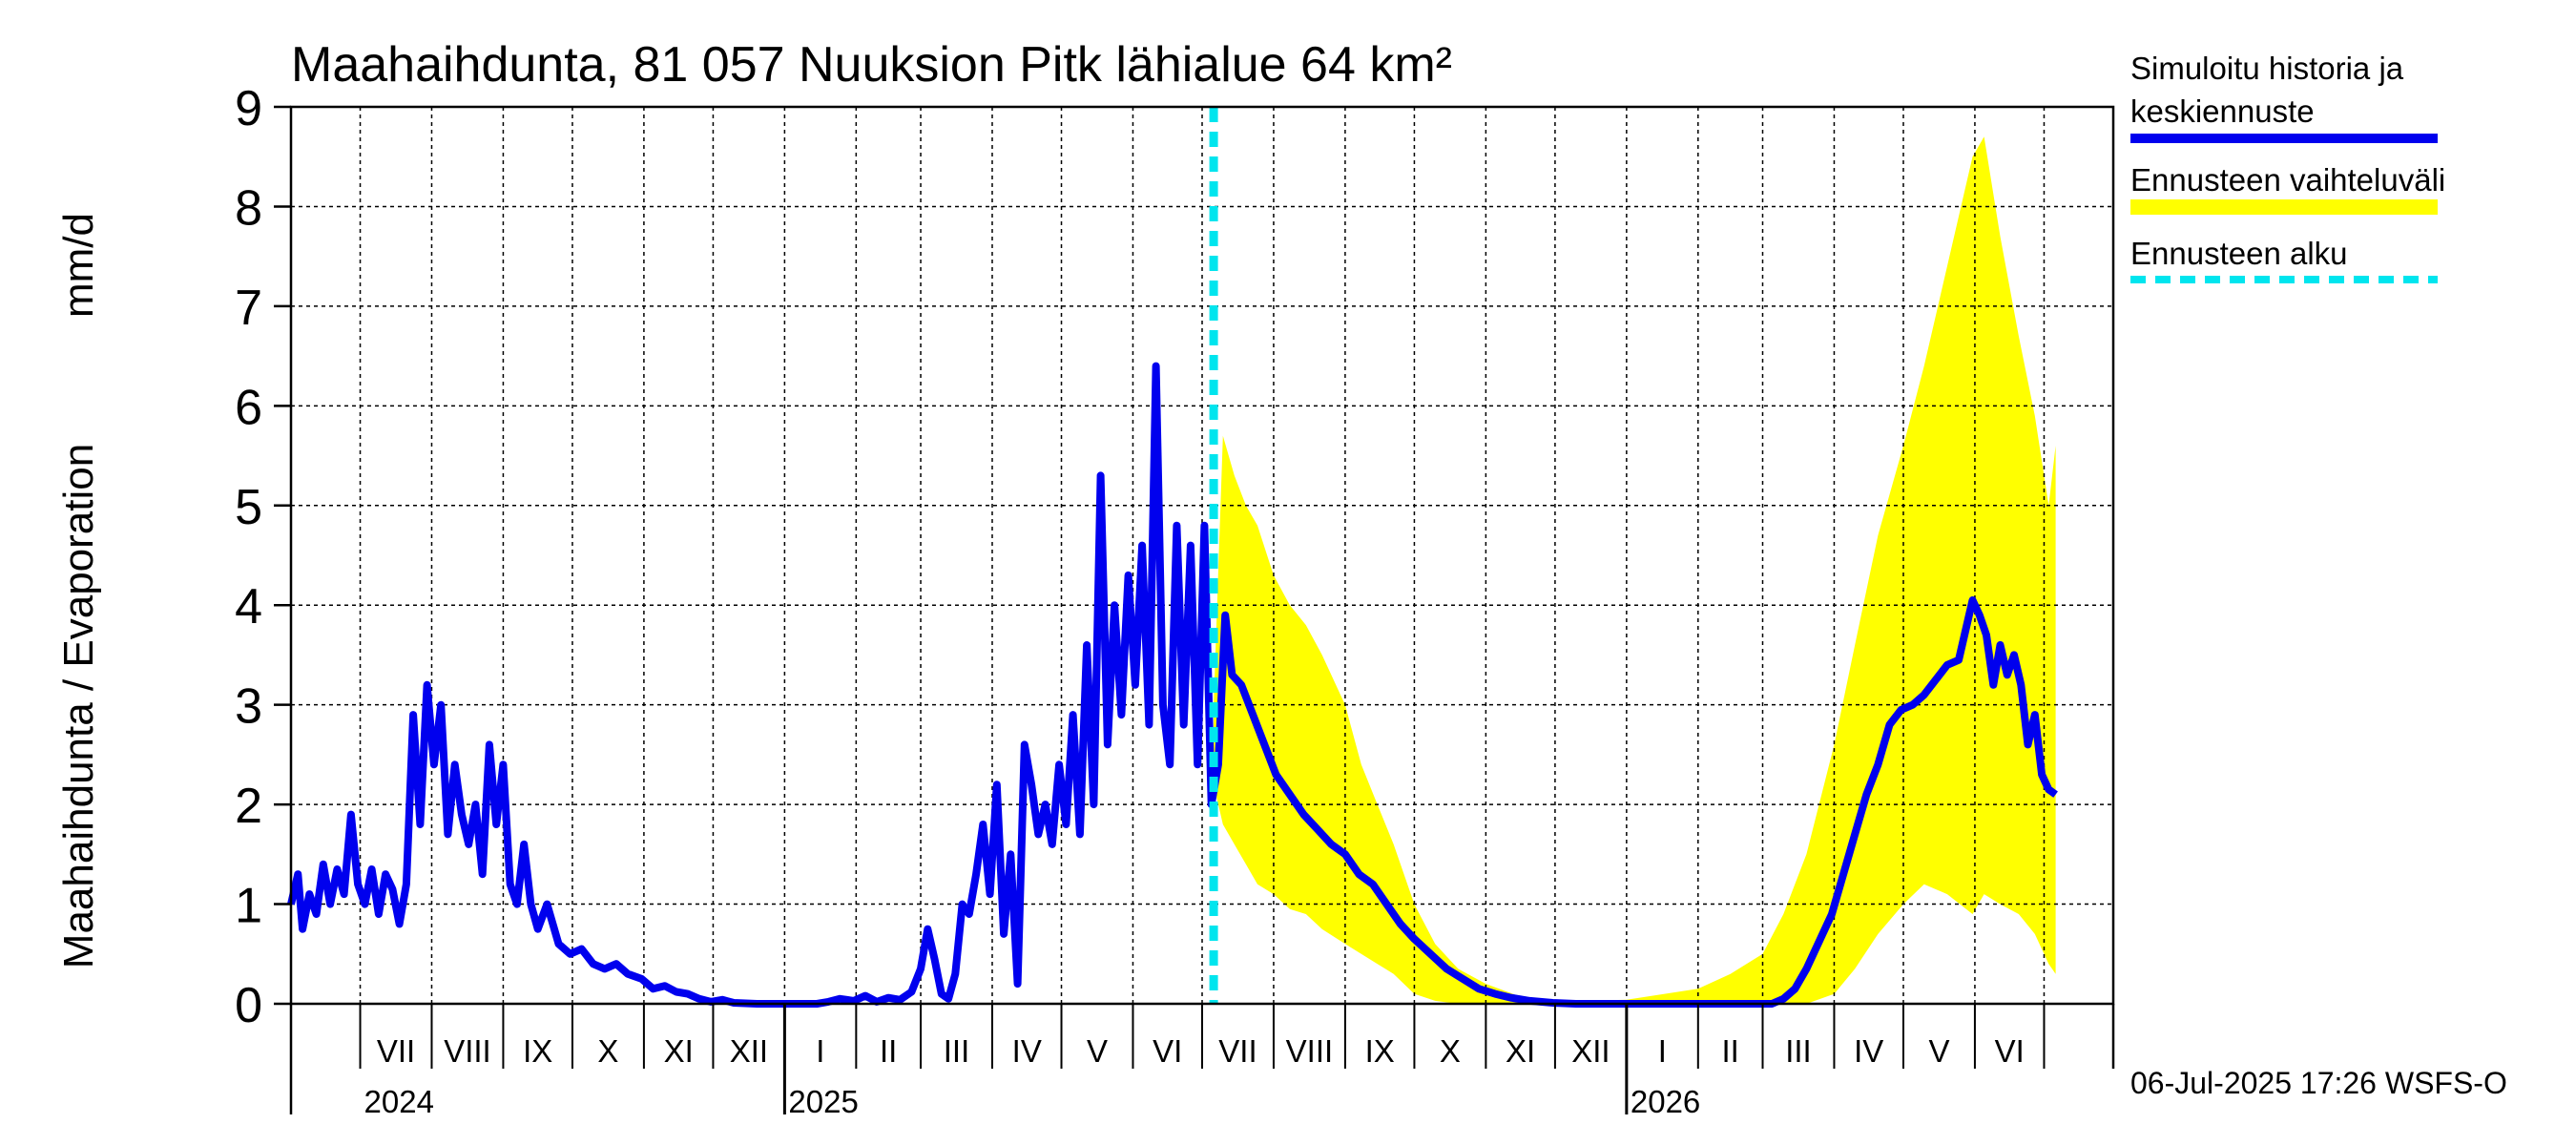  I want to click on legend-history-label-line1: Simuloitu historia ja, so click(2267, 69).